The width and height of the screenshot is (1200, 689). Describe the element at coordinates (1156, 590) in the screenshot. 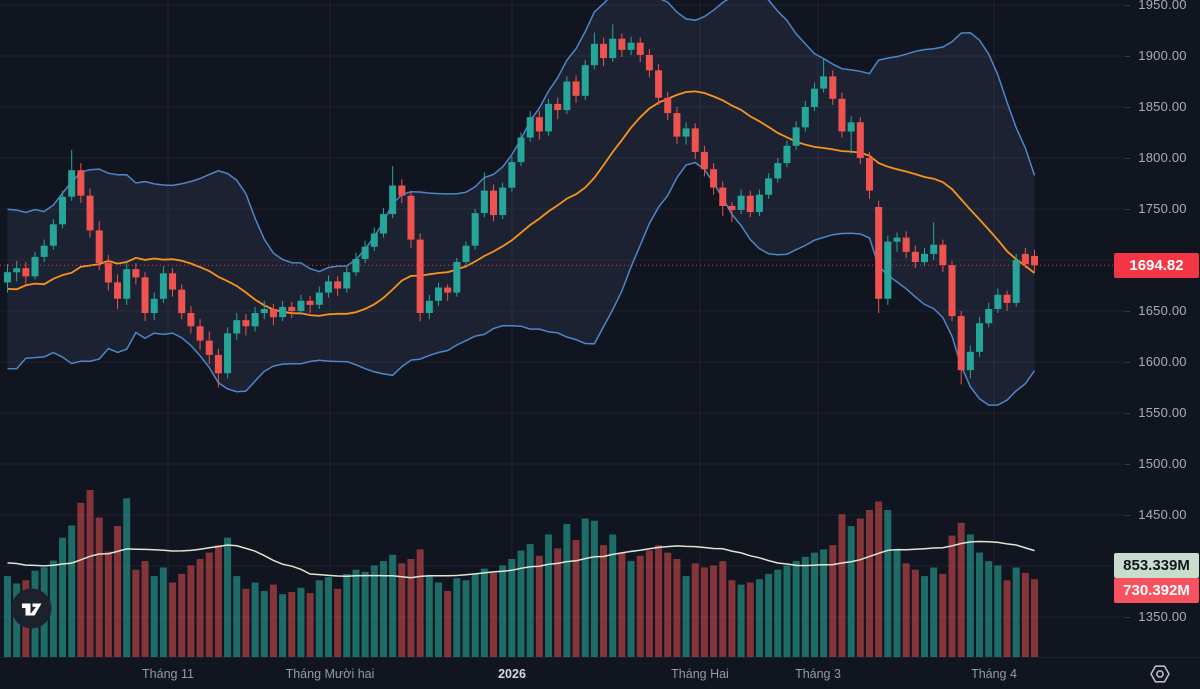

I see `volume-label: 730.392M` at that location.